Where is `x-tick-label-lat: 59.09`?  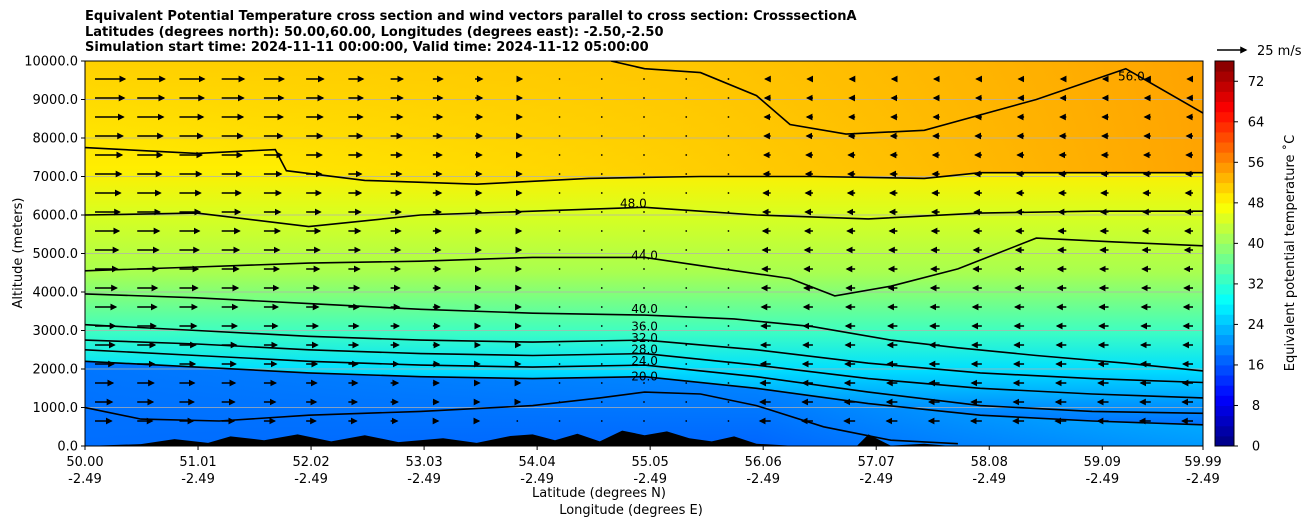 x-tick-label-lat: 59.09 is located at coordinates (1102, 462).